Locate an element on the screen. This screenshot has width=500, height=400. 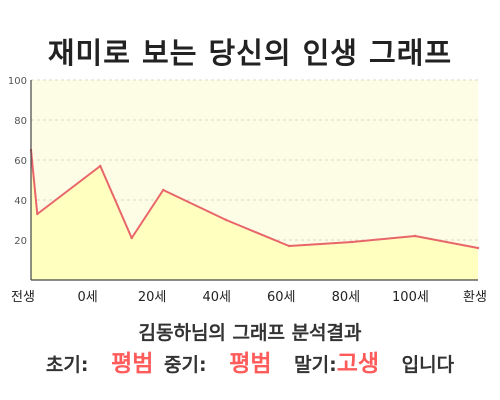
early-value: 평범 is located at coordinates (132, 364).